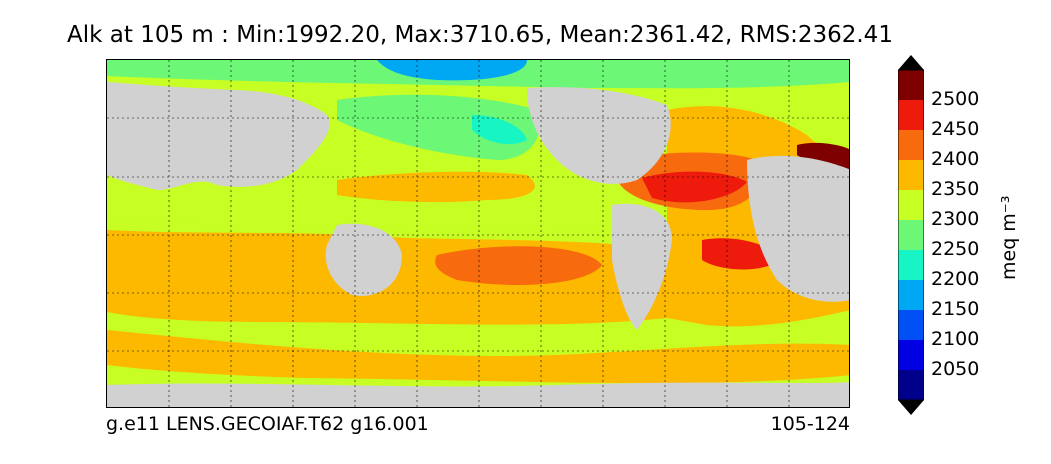 The image size is (1051, 464). What do you see at coordinates (955, 369) in the screenshot?
I see `colorbar-tick-label: 2050` at bounding box center [955, 369].